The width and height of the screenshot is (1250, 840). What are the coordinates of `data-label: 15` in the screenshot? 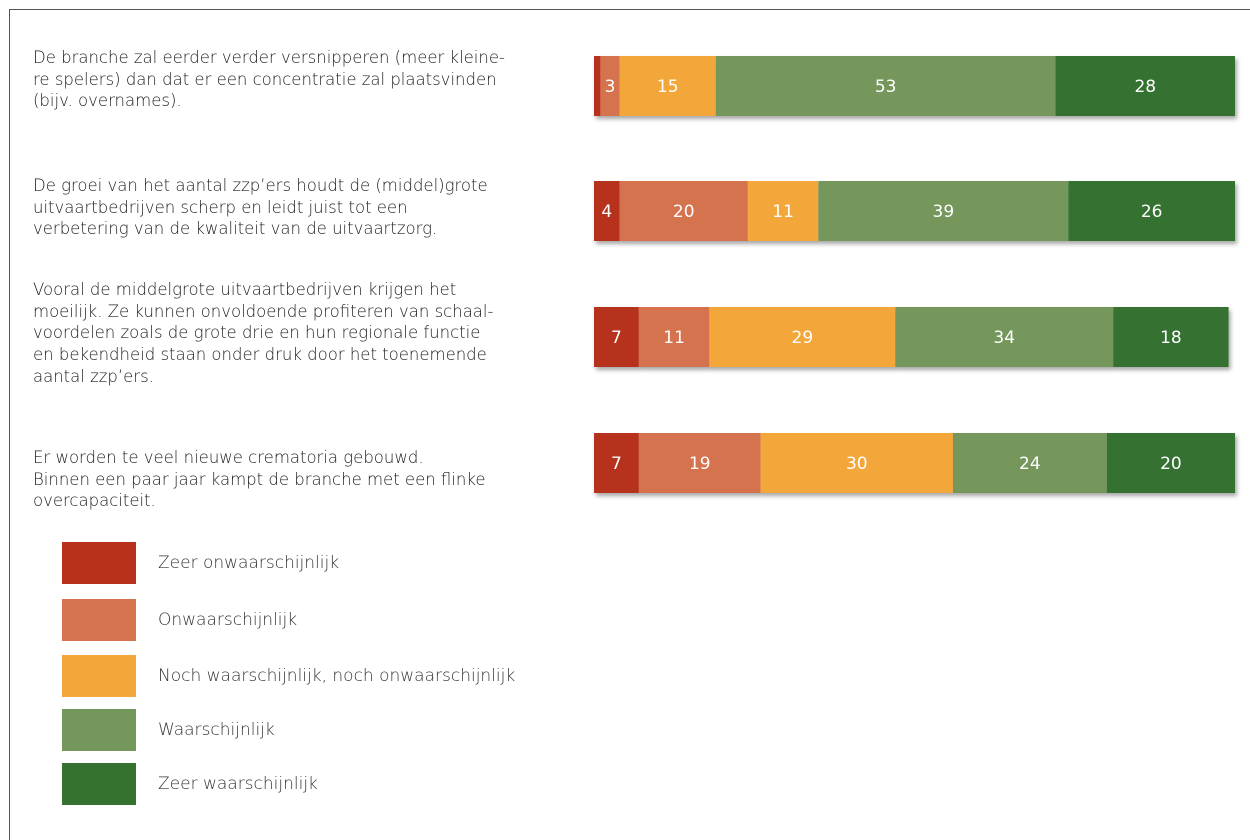 It's located at (668, 87).